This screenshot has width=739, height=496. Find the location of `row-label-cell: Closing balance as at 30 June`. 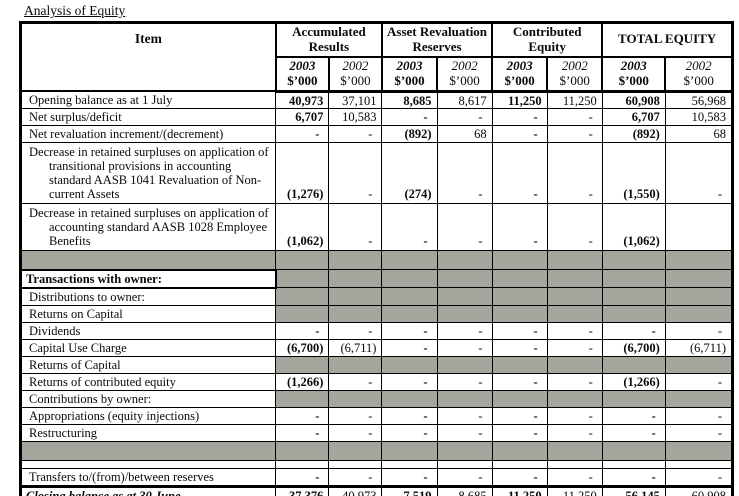

row-label-cell: Closing balance as at 30 June is located at coordinates (148, 490).